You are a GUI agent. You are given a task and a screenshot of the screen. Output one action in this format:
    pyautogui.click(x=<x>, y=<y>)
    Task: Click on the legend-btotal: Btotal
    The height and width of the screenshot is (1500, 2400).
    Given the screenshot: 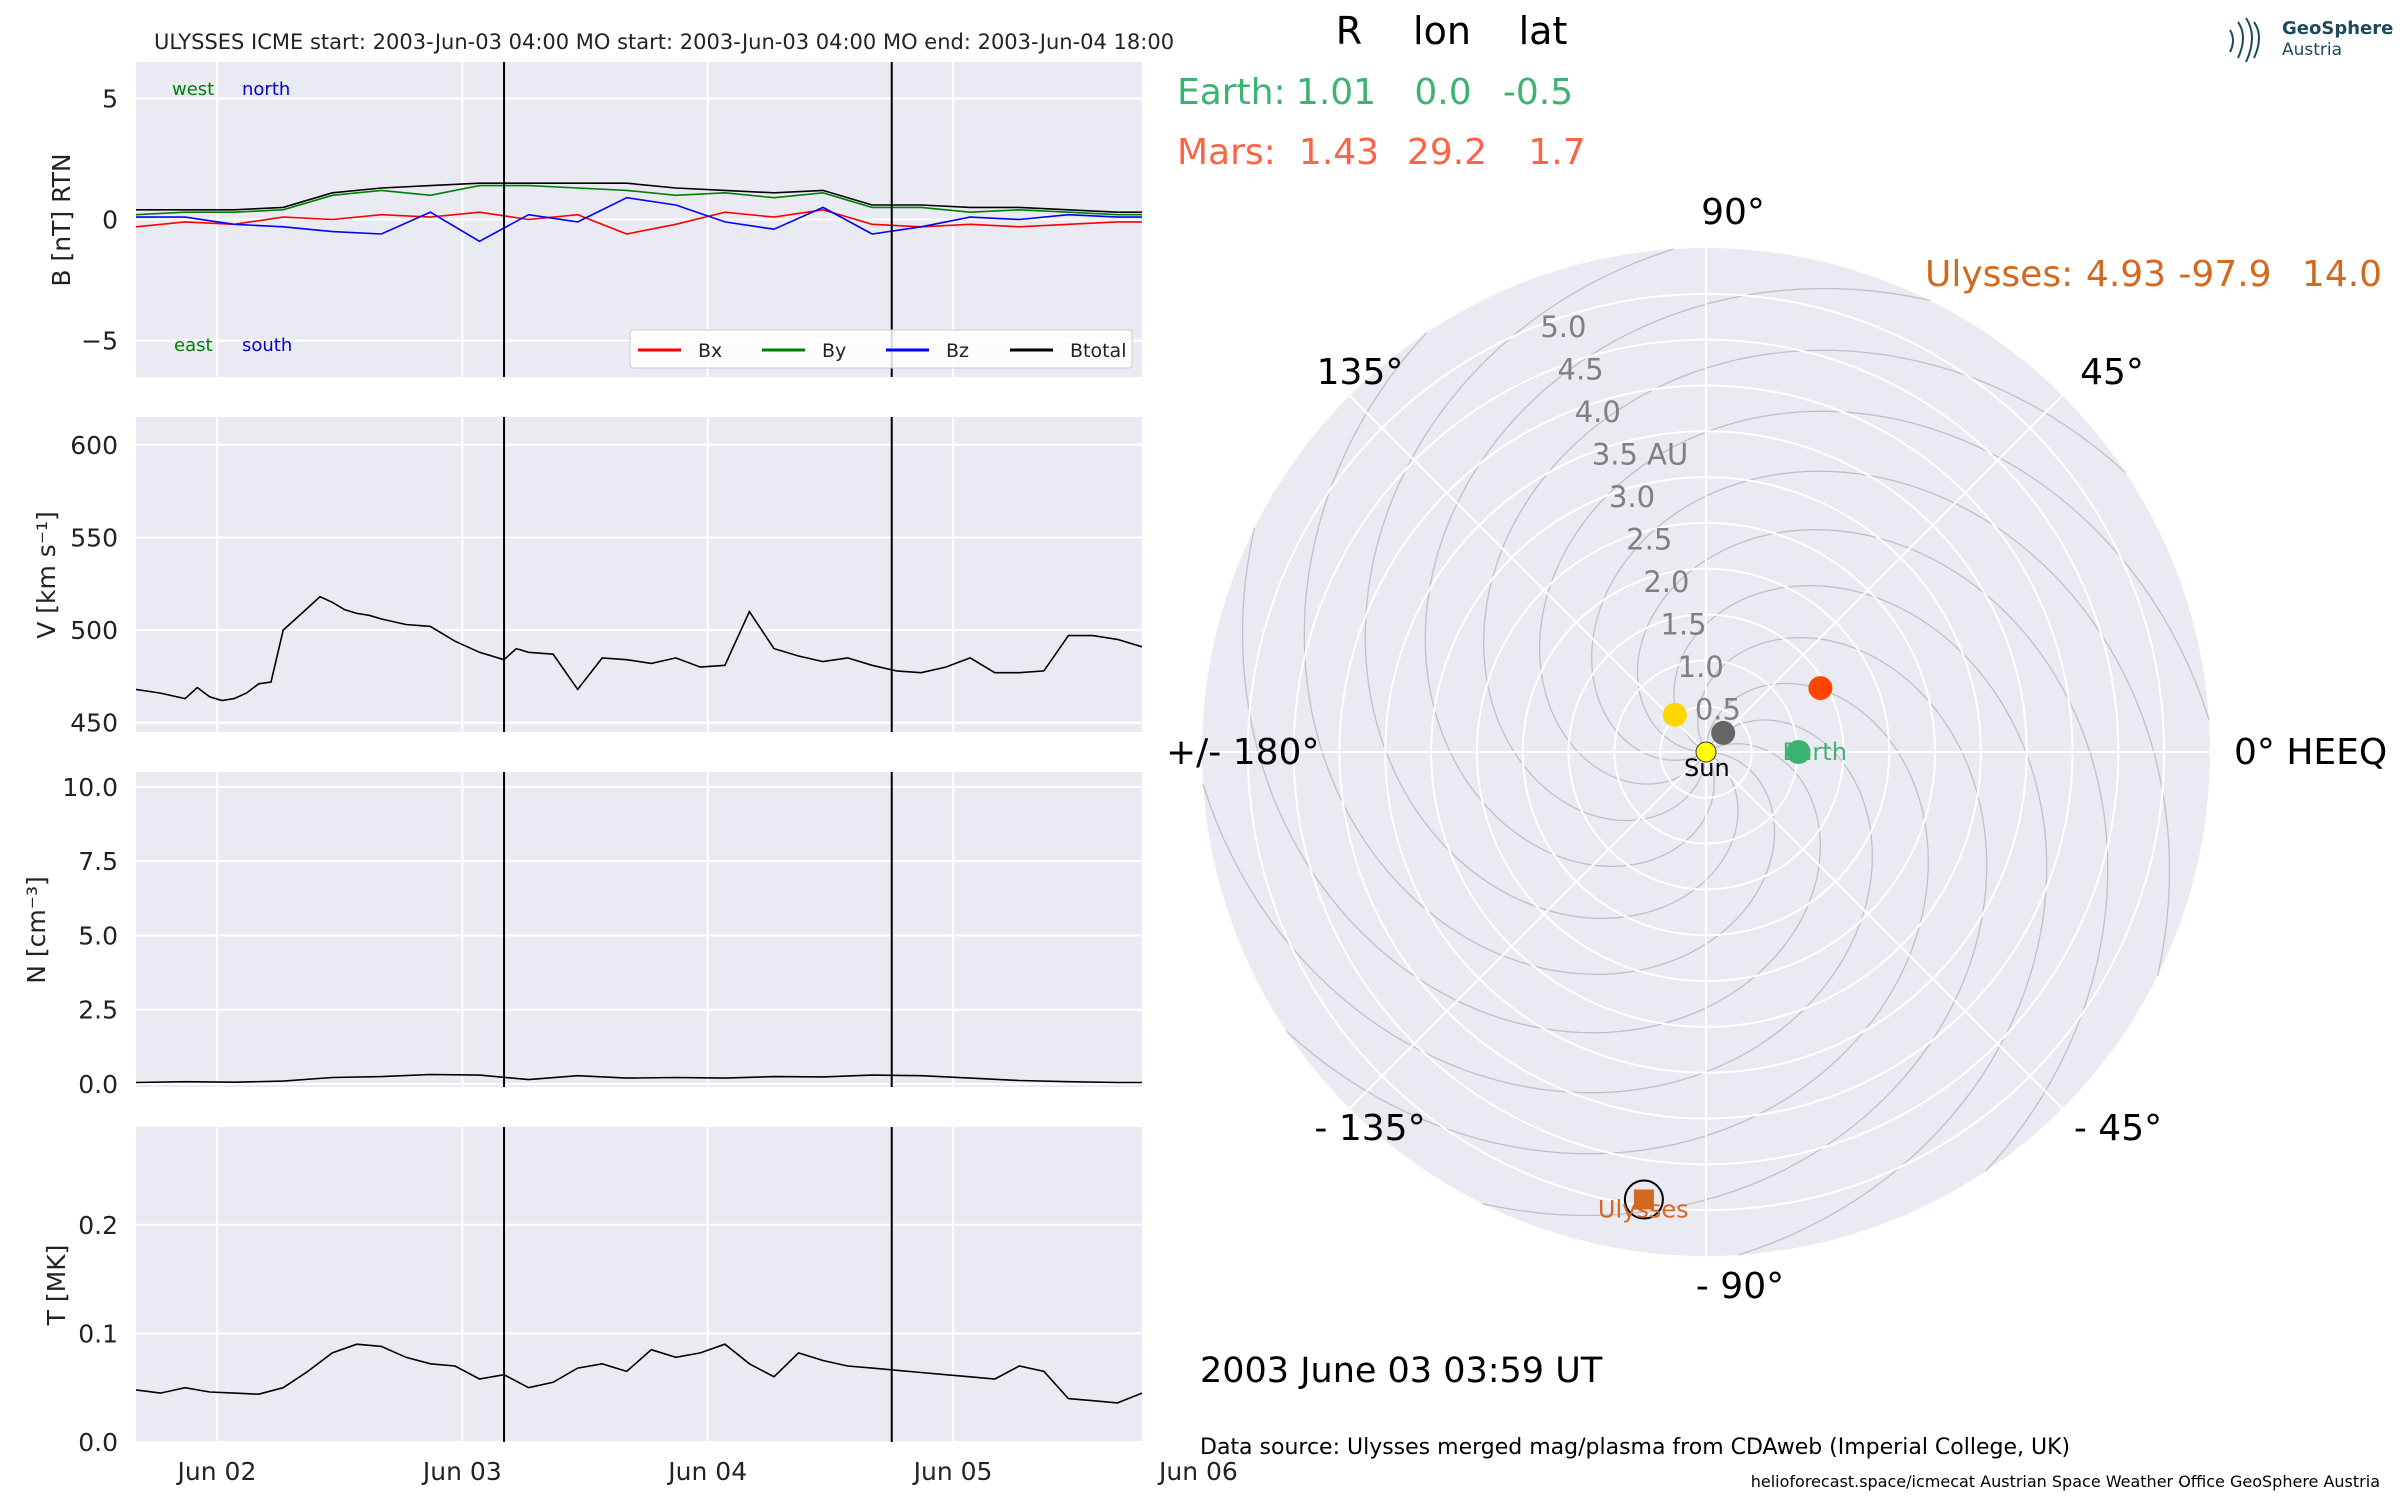 What is the action you would take?
    pyautogui.click(x=1098, y=351)
    